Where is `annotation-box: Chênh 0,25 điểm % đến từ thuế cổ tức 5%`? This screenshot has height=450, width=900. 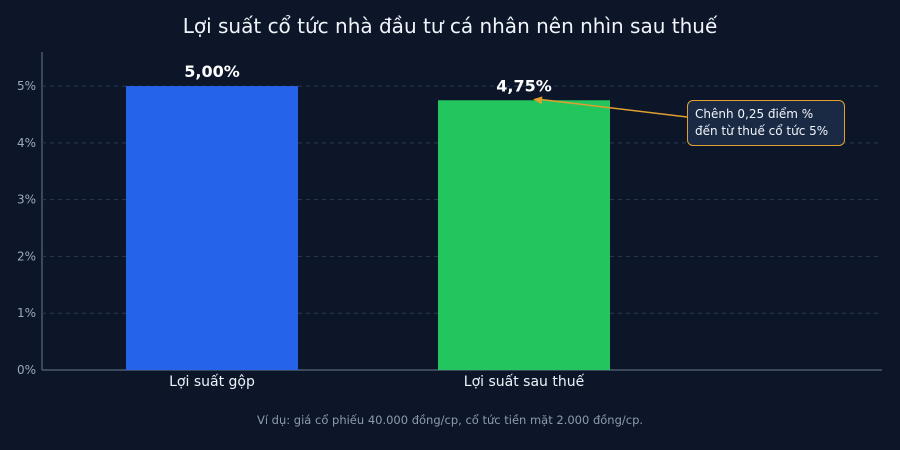
annotation-box: Chênh 0,25 điểm % đến từ thuế cổ tức 5% is located at coordinates (766, 123).